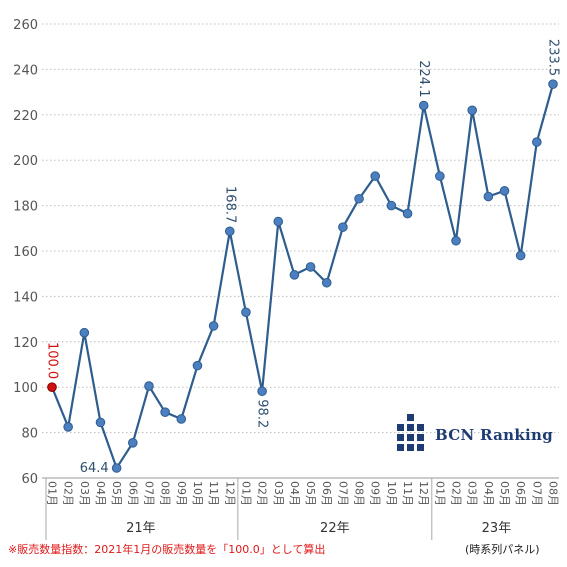  I want to click on data-label: 100.0, so click(52, 360).